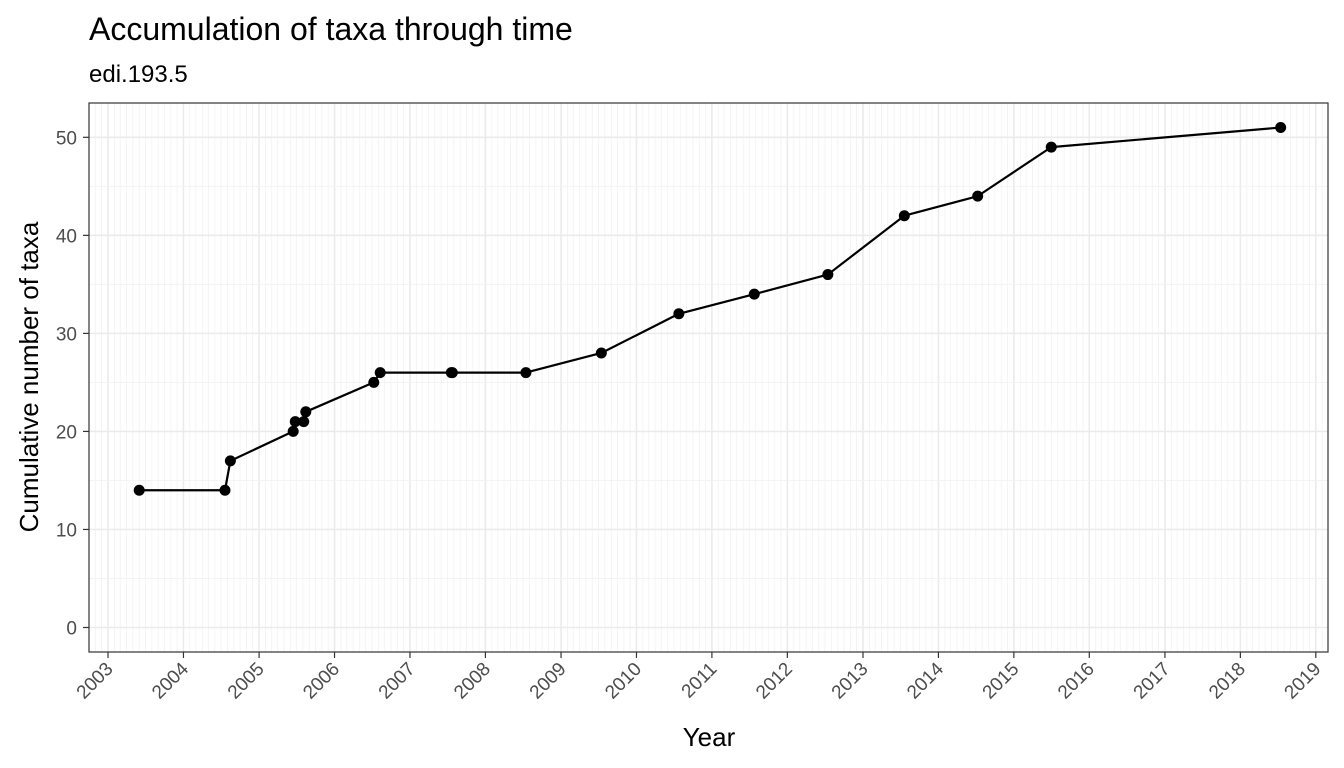 This screenshot has height=768, width=1344. I want to click on x-tick-label: 2003, so click(95, 681).